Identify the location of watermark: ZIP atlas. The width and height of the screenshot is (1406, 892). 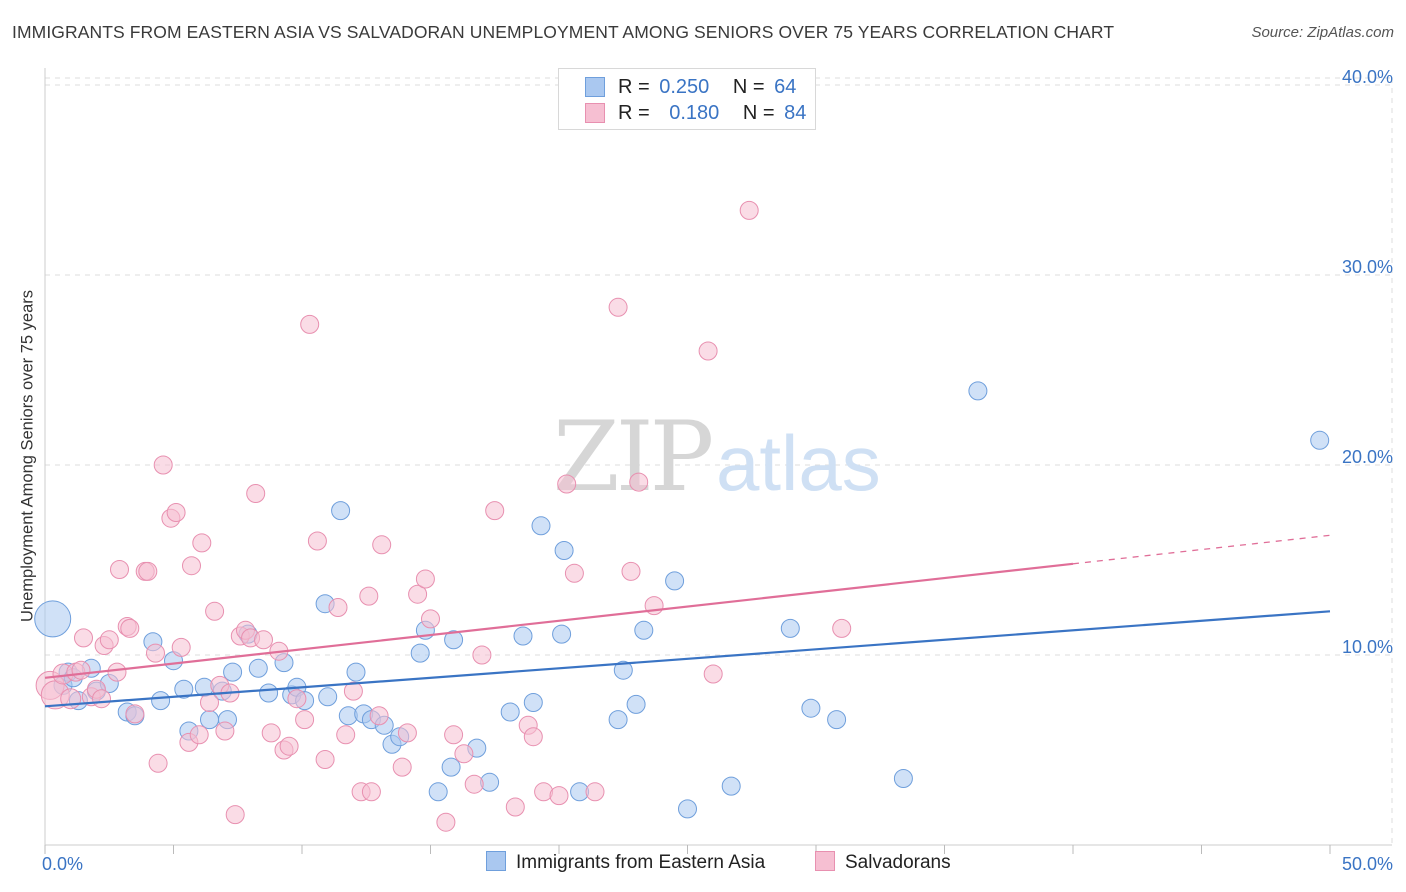
(717, 457).